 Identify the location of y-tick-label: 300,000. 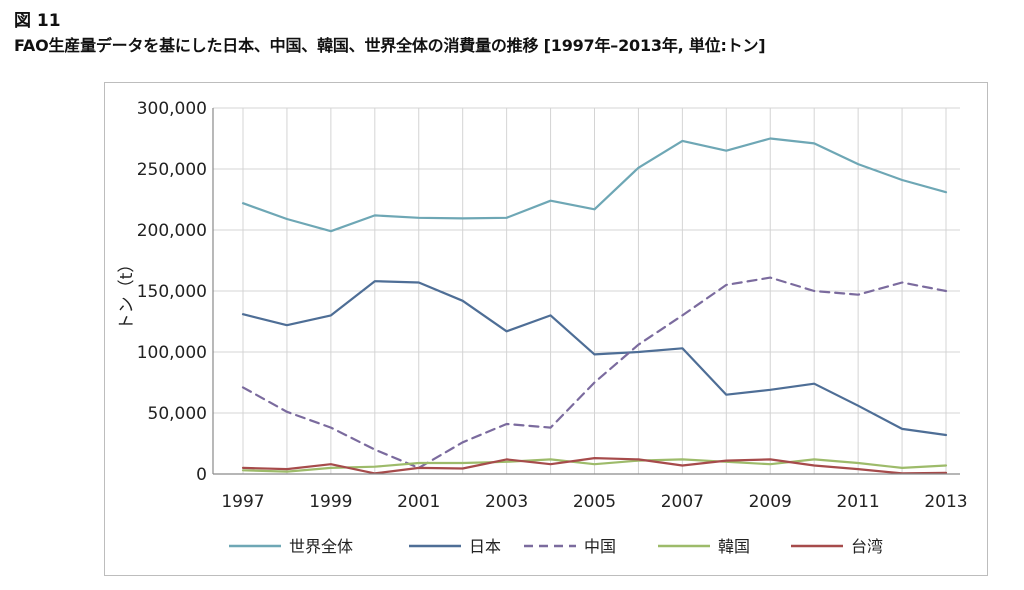
(172, 109).